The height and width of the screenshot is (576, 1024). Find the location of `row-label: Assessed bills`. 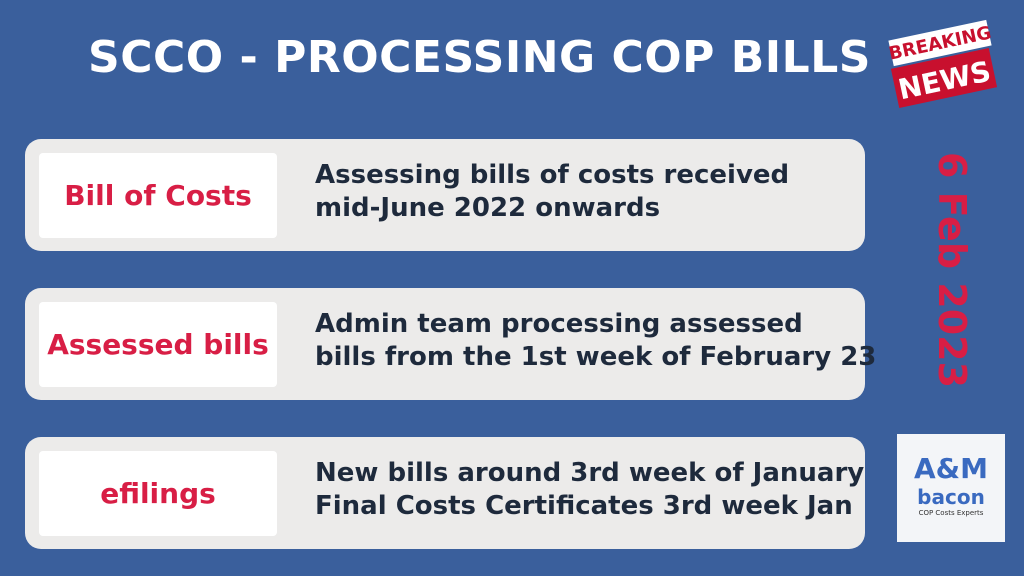

row-label: Assessed bills is located at coordinates (158, 344).